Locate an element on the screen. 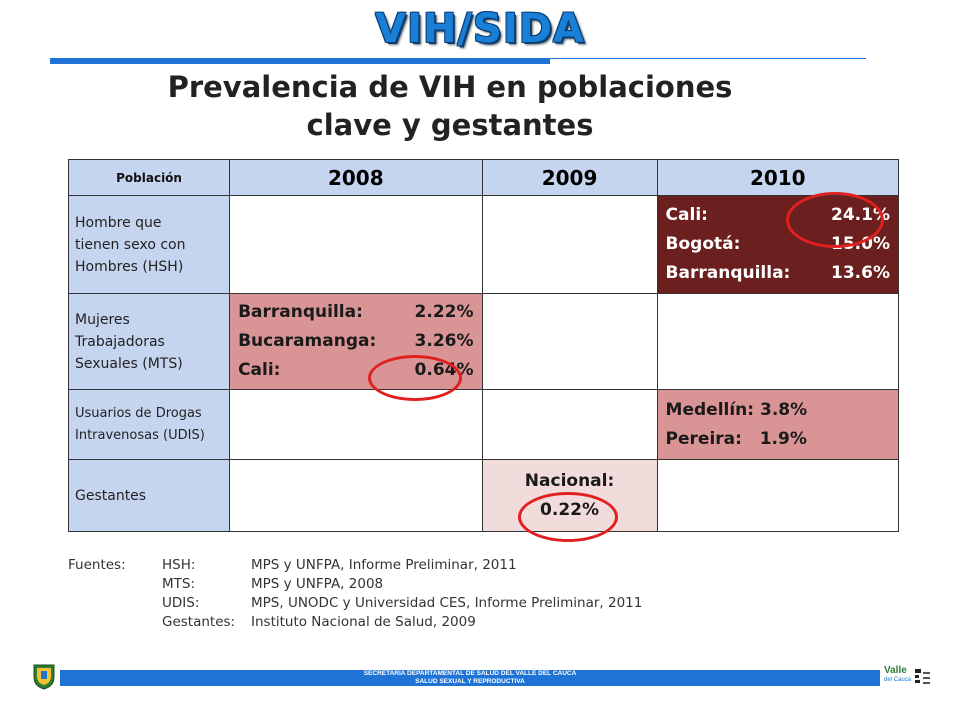 This screenshot has width=960, height=720. valle-del-cauca-logo: Valle del Cauca is located at coordinates (909, 678).